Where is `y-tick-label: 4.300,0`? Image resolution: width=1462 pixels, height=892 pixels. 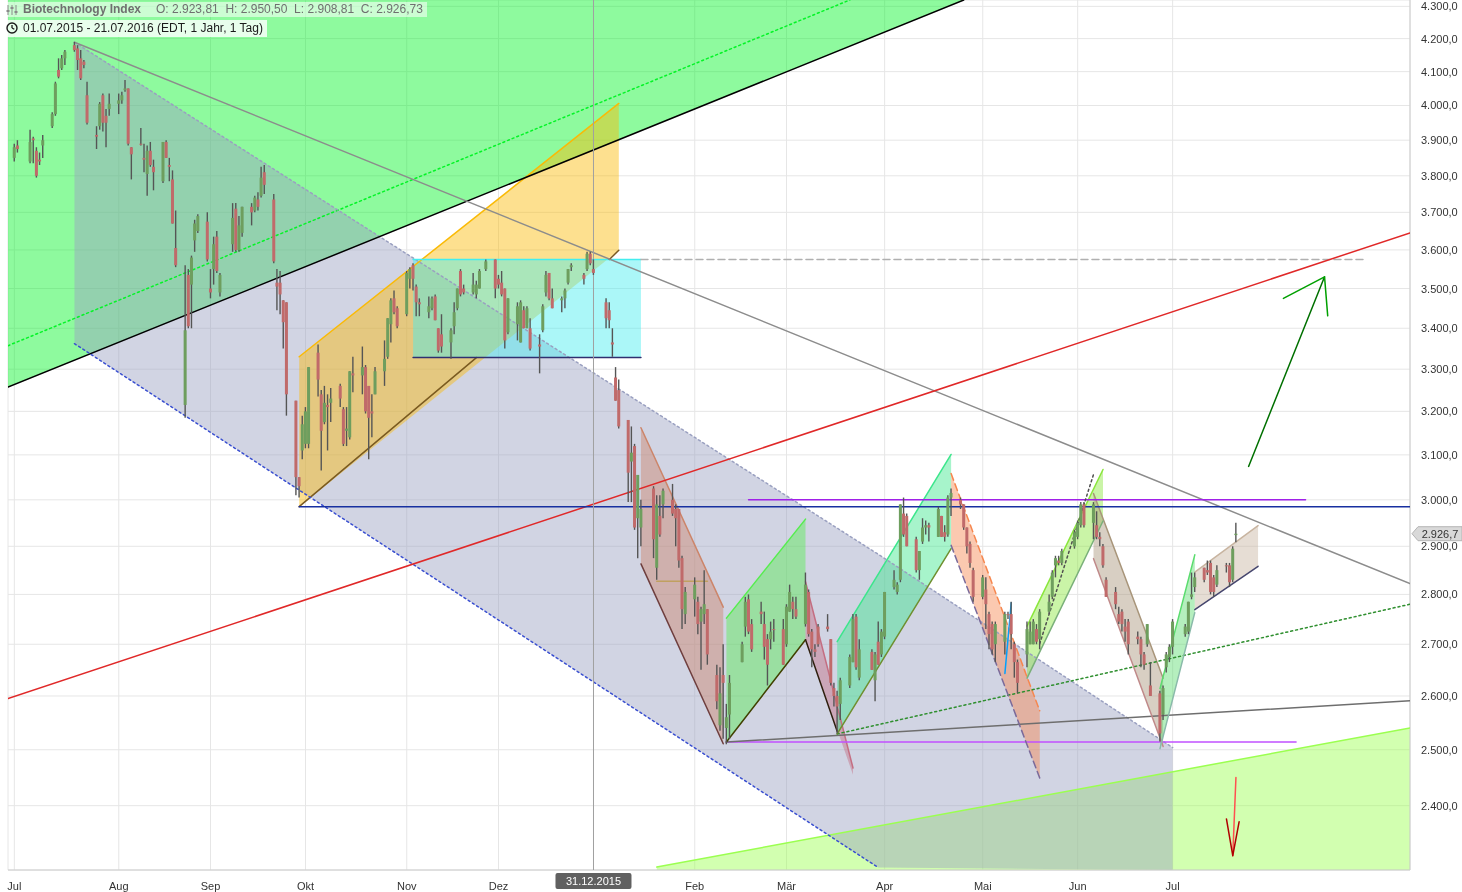
y-tick-label: 4.300,0 is located at coordinates (1439, 6).